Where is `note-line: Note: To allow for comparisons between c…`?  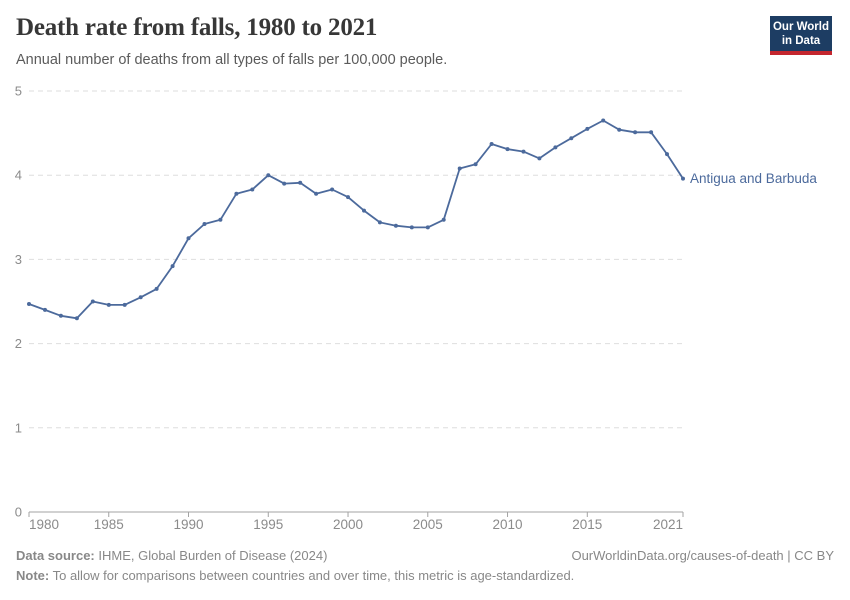
note-line: Note: To allow for comparisons between c… is located at coordinates (425, 575).